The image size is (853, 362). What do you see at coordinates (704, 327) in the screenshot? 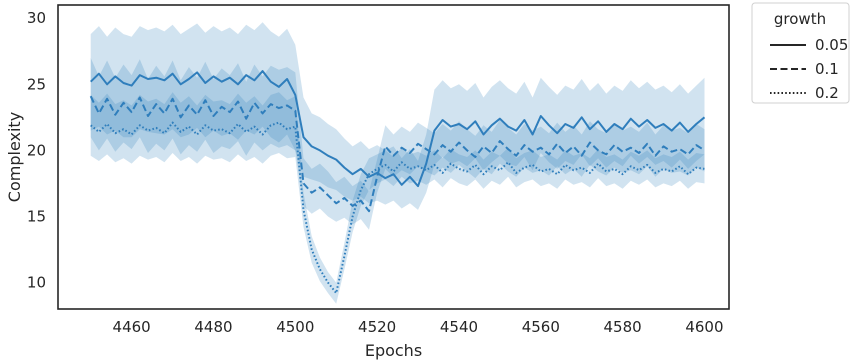
I see `x-tick-label: 4600` at bounding box center [704, 327].